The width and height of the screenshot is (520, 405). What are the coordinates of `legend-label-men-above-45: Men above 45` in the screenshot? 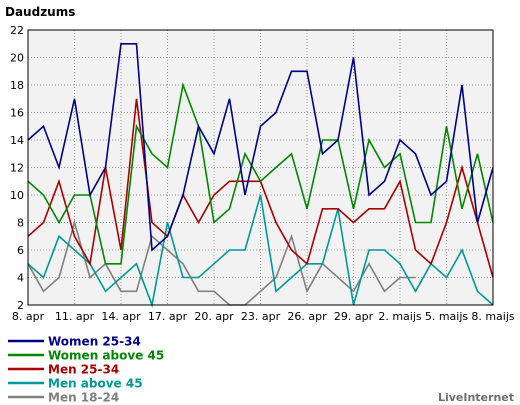 It's located at (95, 384).